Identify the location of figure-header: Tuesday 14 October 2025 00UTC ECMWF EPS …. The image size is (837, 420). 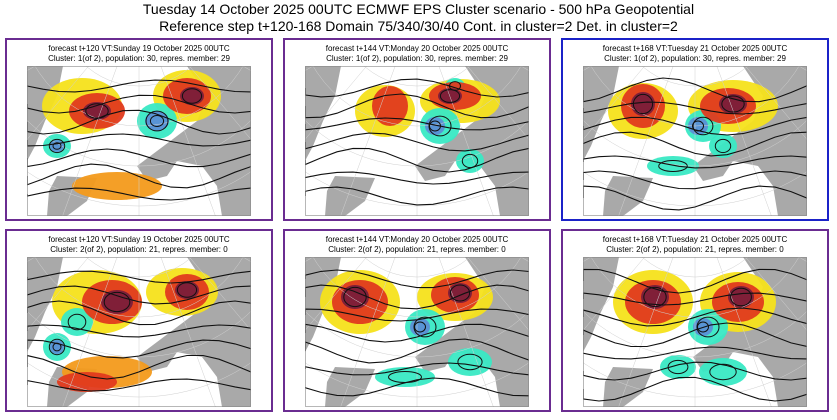
(418, 18).